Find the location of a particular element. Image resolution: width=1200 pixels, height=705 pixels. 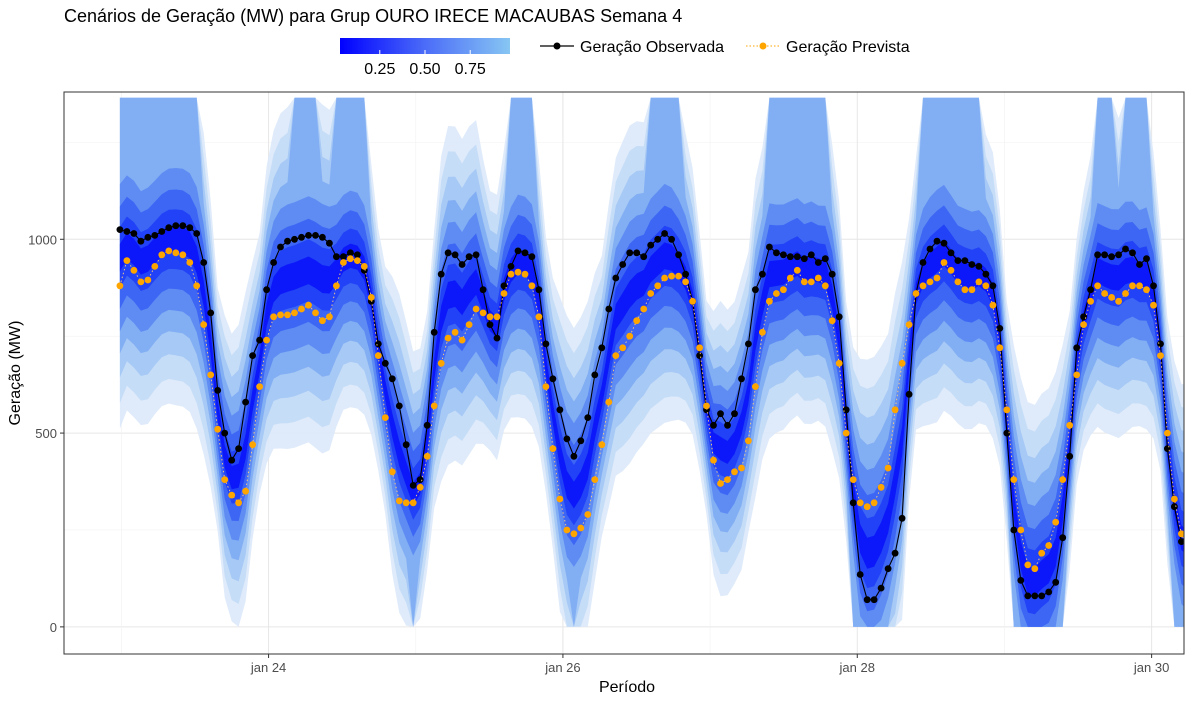

x-tick-label: jan 28 is located at coordinates (857, 667).